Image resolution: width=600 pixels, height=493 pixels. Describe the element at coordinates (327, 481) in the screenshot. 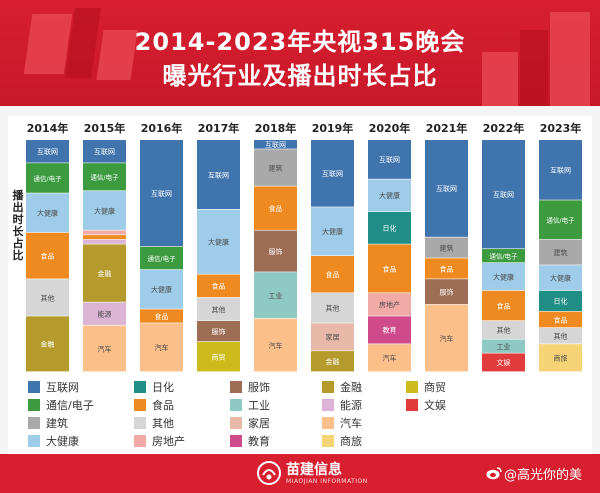

I see `brand-name-en: MIAOJIAN INFORMATION` at that location.